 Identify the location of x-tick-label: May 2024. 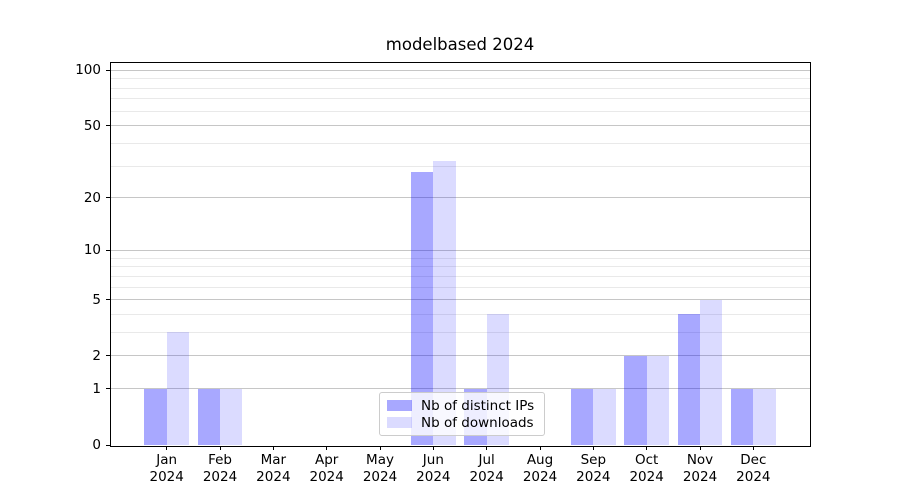
(380, 469).